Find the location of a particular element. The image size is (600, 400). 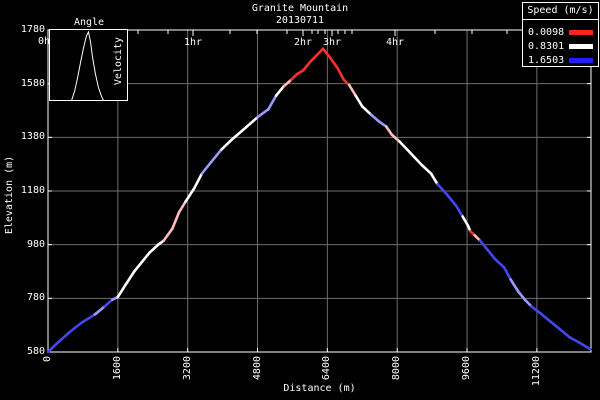

angle-velocity-inset is located at coordinates (88, 65).